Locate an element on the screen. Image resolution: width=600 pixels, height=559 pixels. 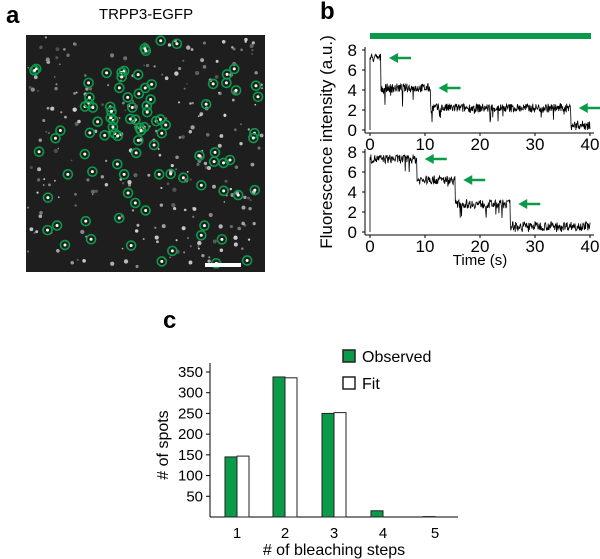
panel-label-c: c is located at coordinates (170, 320).